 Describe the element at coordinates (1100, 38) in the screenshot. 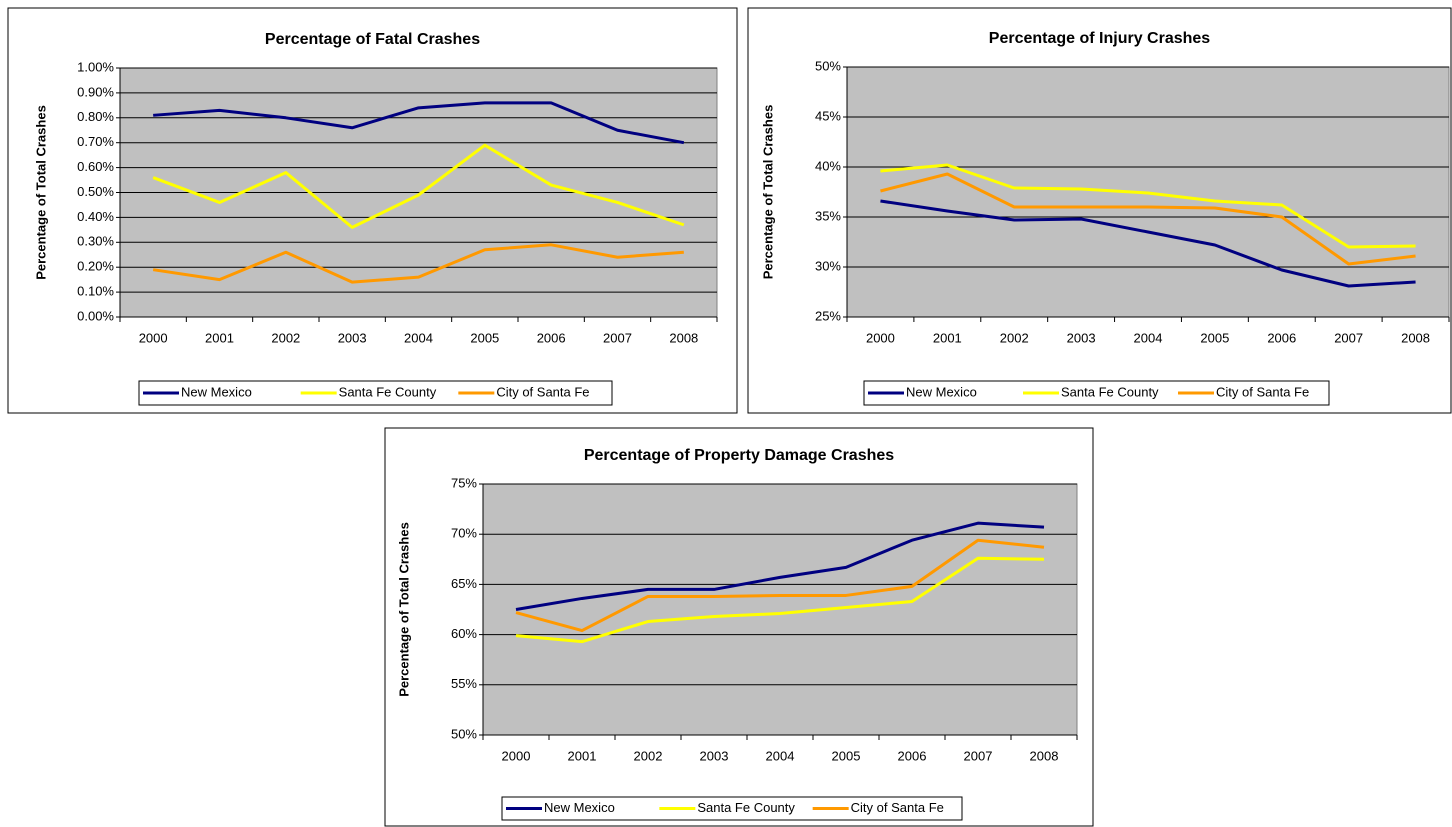

I see `chart-title: Percentage of Injury Crashes` at that location.